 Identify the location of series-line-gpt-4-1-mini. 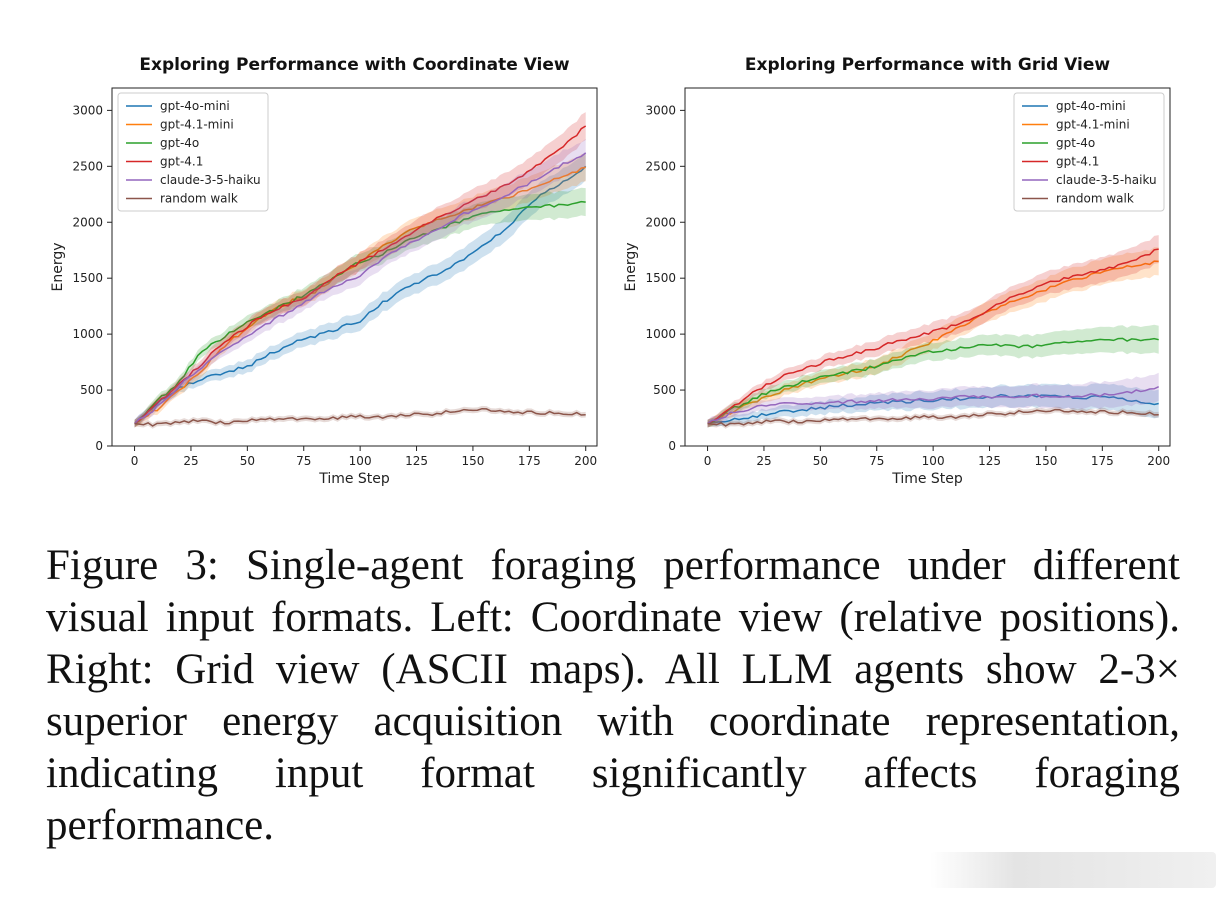
(933, 342).